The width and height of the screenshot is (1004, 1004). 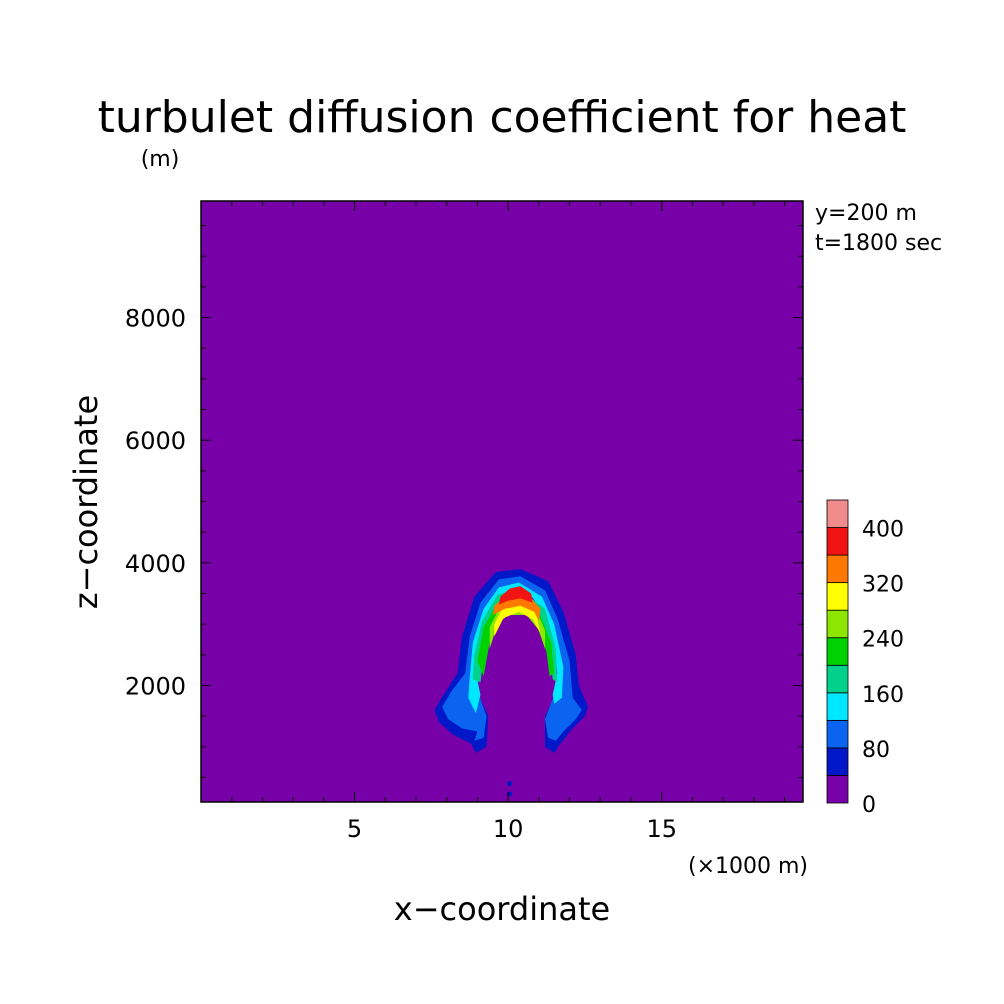 I want to click on colorbar-label: 80, so click(x=876, y=750).